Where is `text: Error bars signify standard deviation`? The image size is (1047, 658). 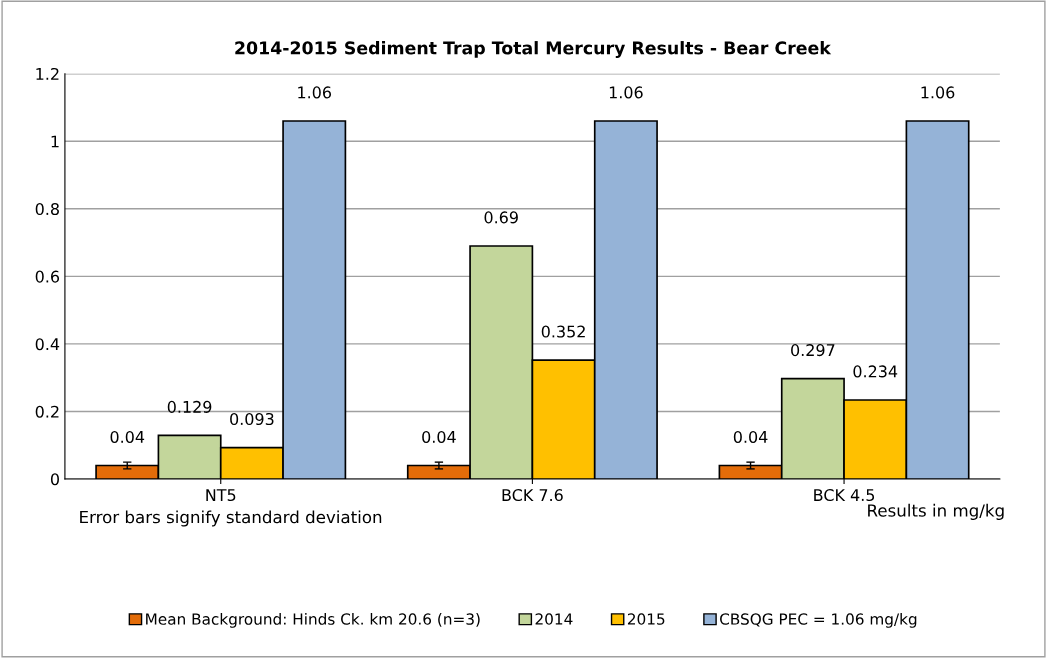
text: Error bars signify standard deviation is located at coordinates (231, 518).